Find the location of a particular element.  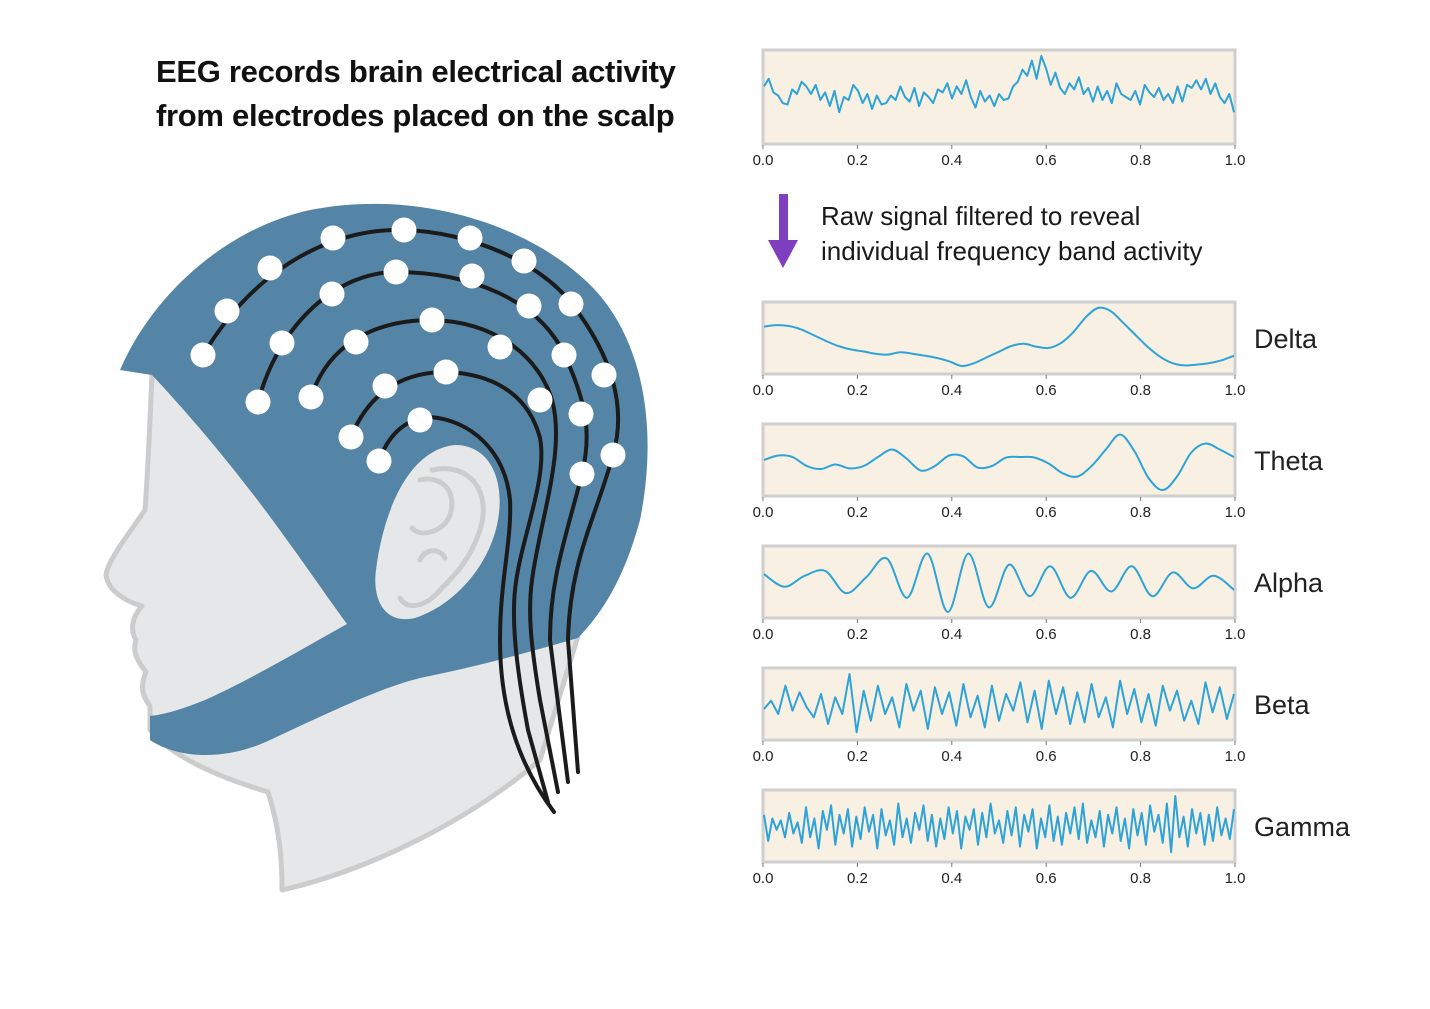

signal-line-alpha is located at coordinates (999, 582).